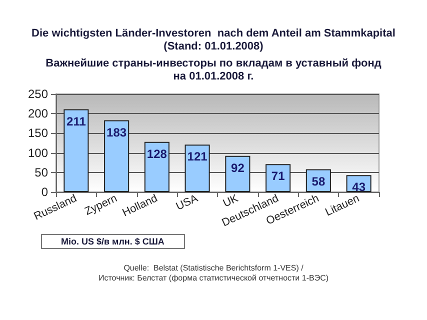  Describe the element at coordinates (214, 70) in the screenshot. I see `chart-subtitle: Важнейшие страны-инвесторы по вкладам в уставный фонд на 01.01.2008 г.` at that location.